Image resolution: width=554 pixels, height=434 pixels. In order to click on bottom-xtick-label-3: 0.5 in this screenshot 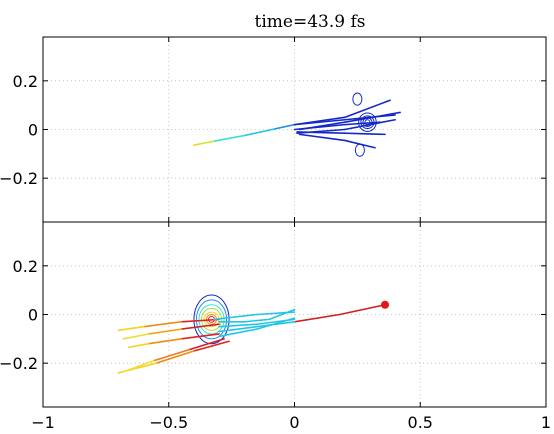, I will do `click(420, 422)`.